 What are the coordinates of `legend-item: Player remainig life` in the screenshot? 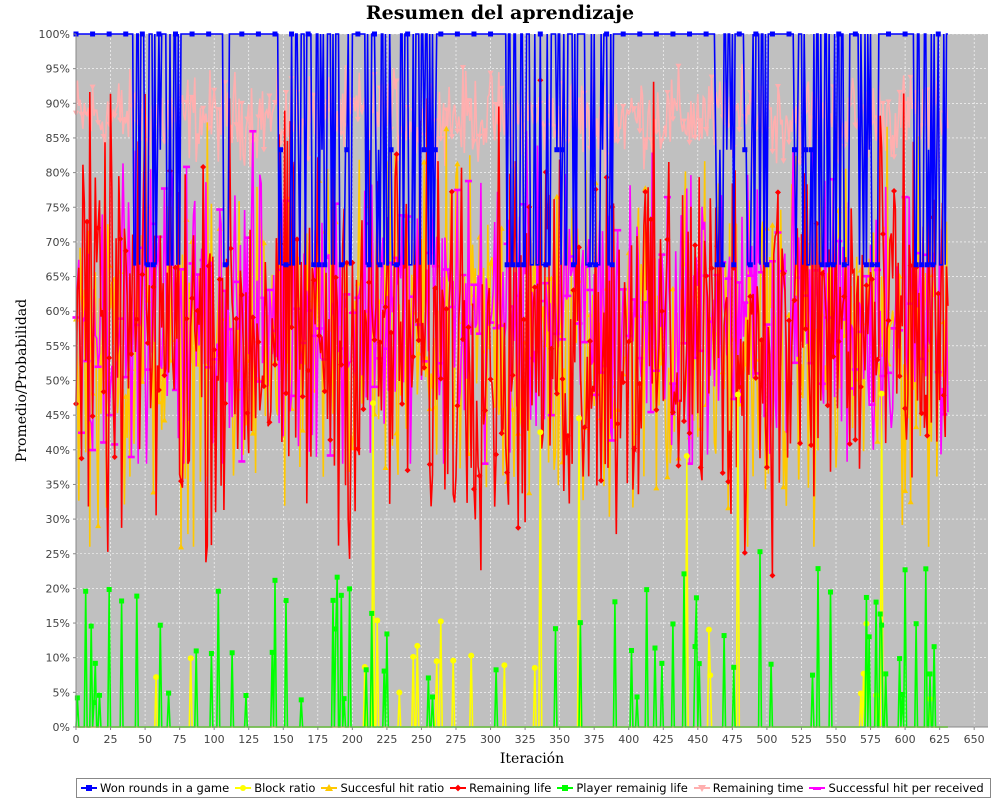 It's located at (622, 788).